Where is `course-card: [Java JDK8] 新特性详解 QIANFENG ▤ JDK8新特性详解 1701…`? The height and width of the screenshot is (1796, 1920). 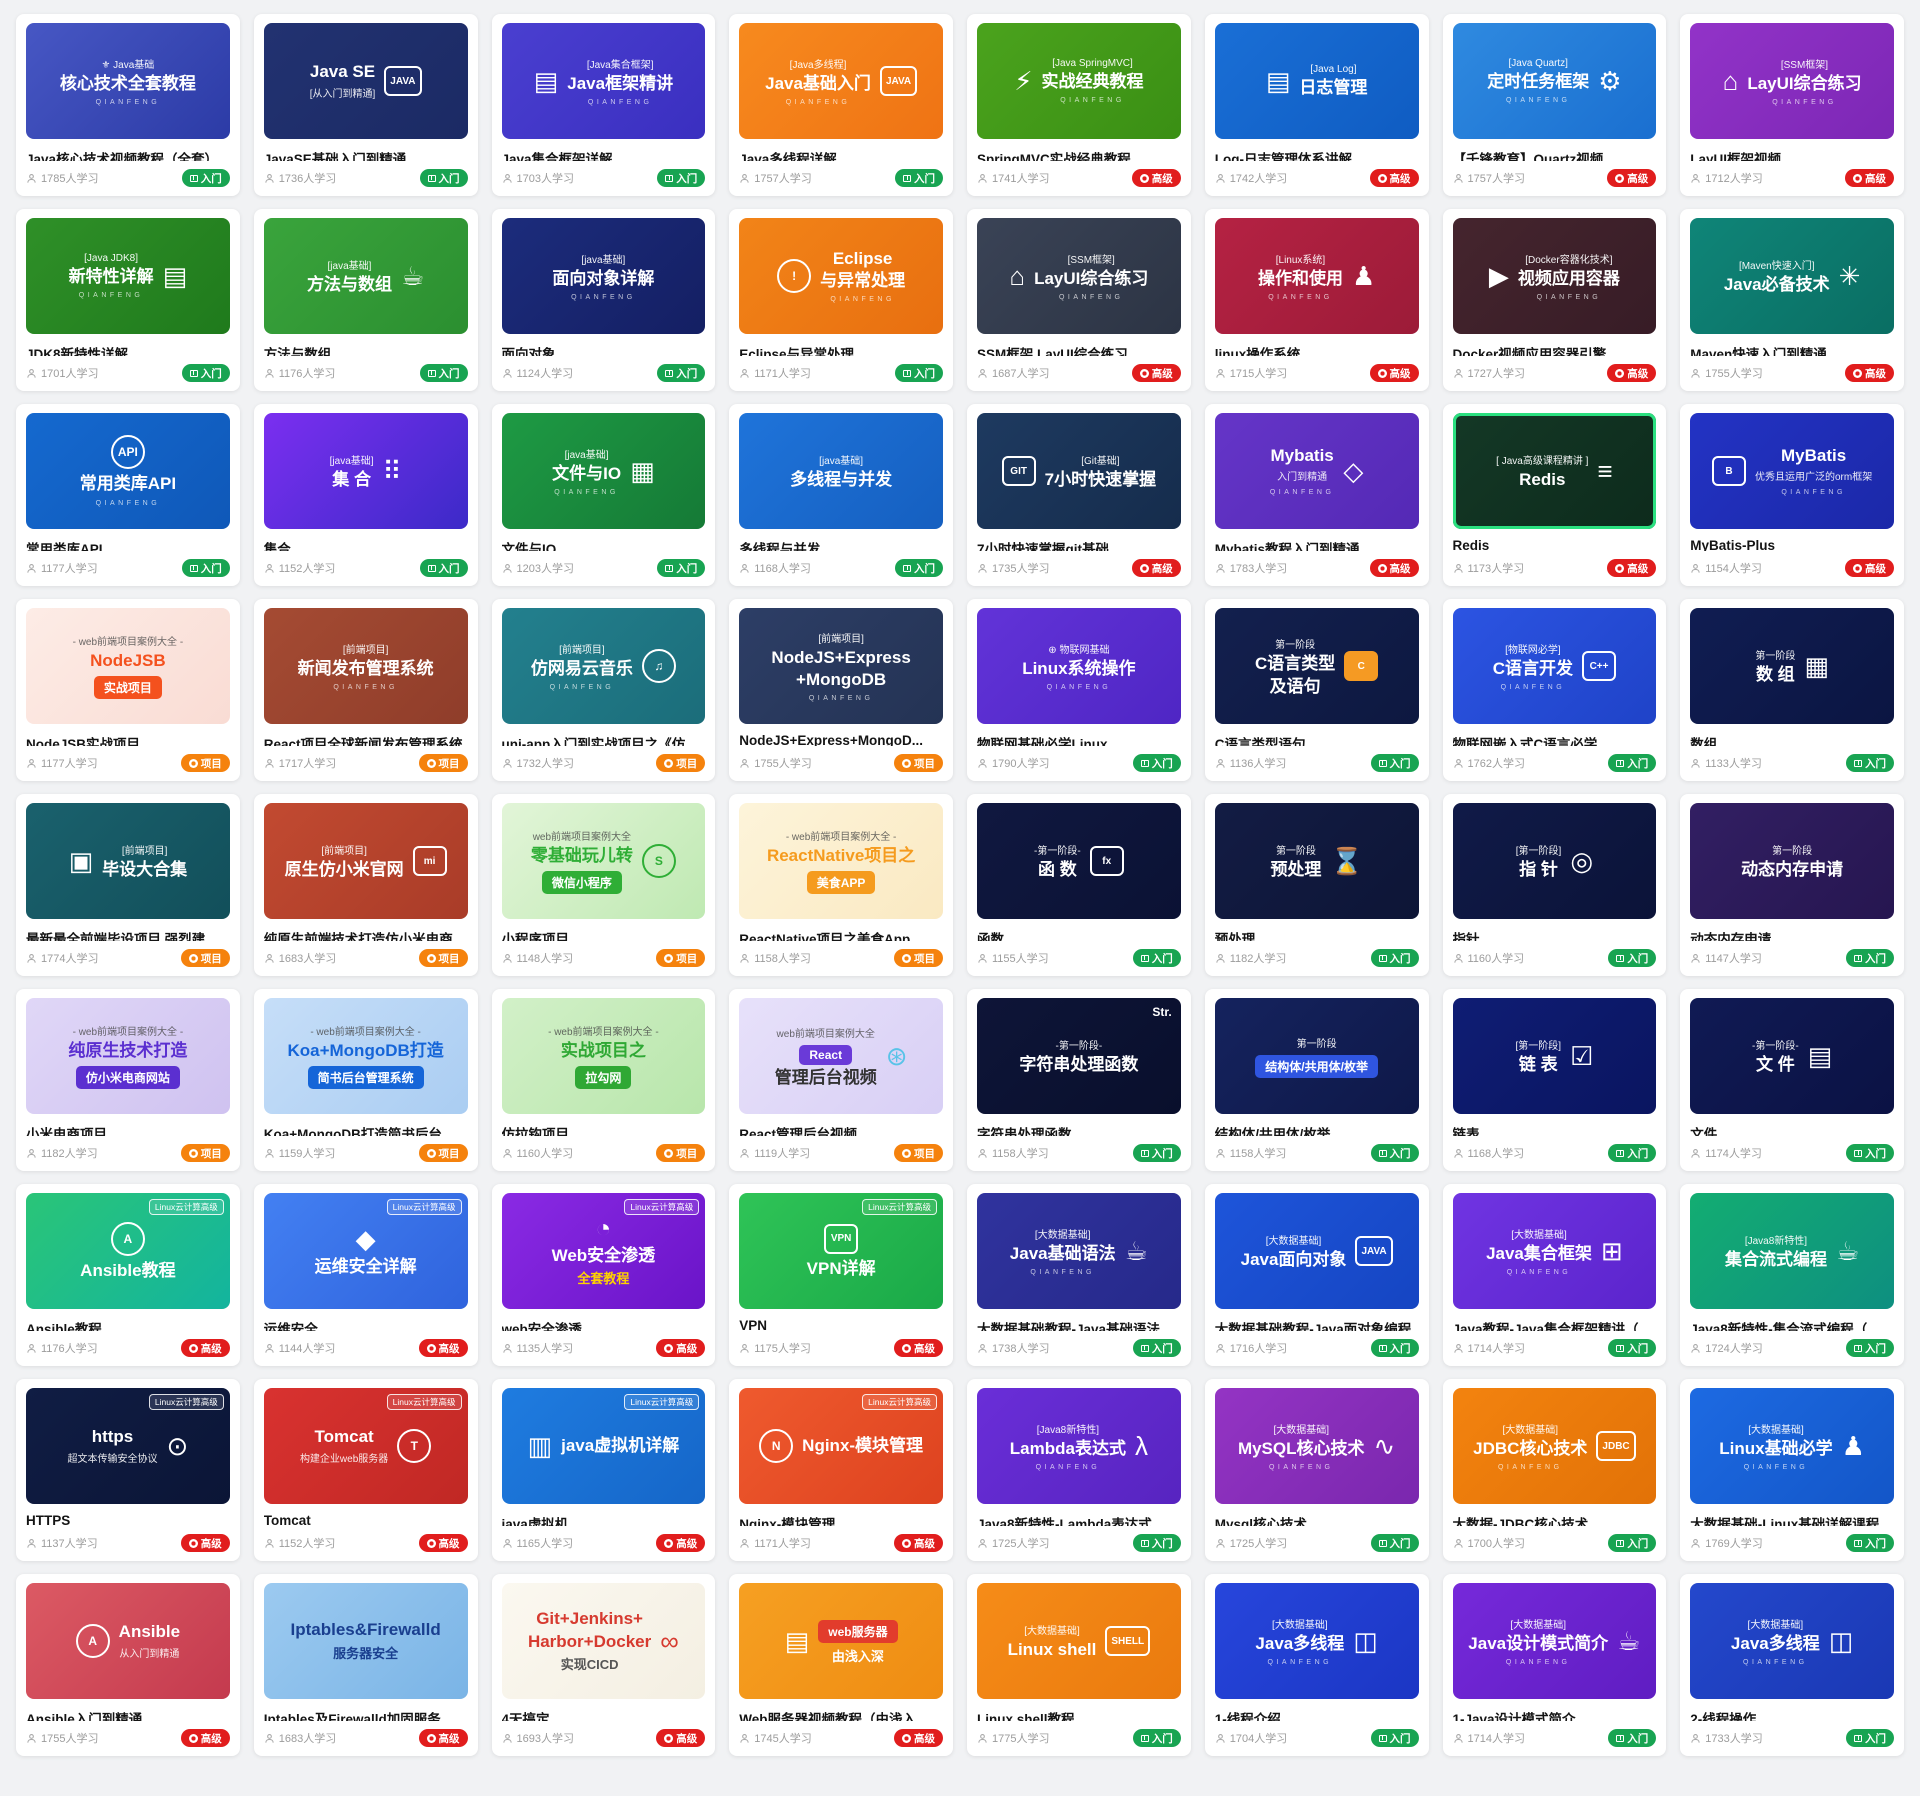
course-card: [Java JDK8] 新特性详解 QIANFENG ▤ JDK8新特性详解 1701… is located at coordinates (128, 300).